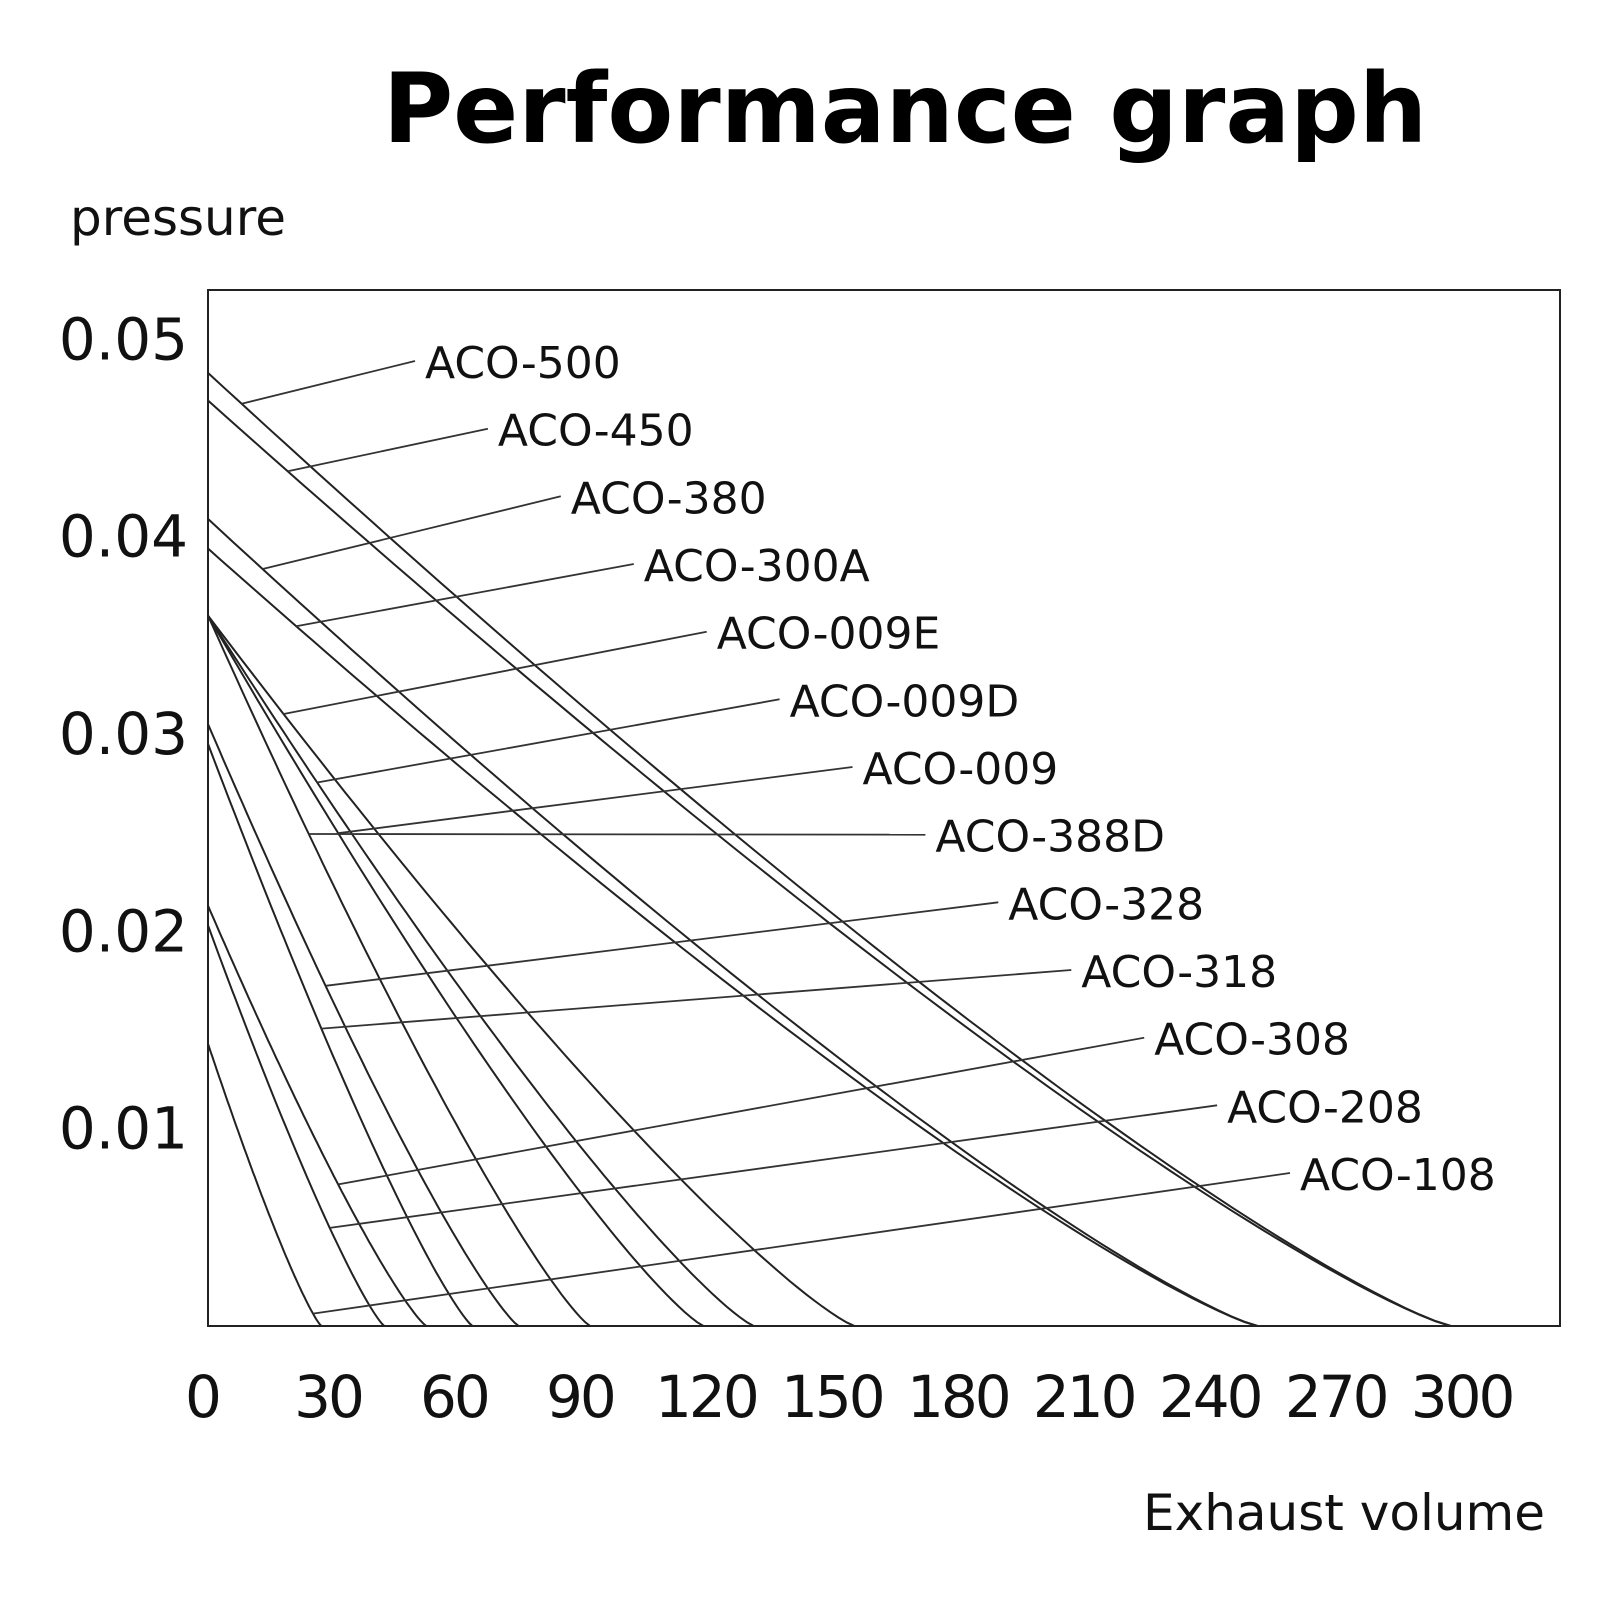  What do you see at coordinates (829, 634) in the screenshot?
I see `series-label-aco-009e: ACO-009E` at bounding box center [829, 634].